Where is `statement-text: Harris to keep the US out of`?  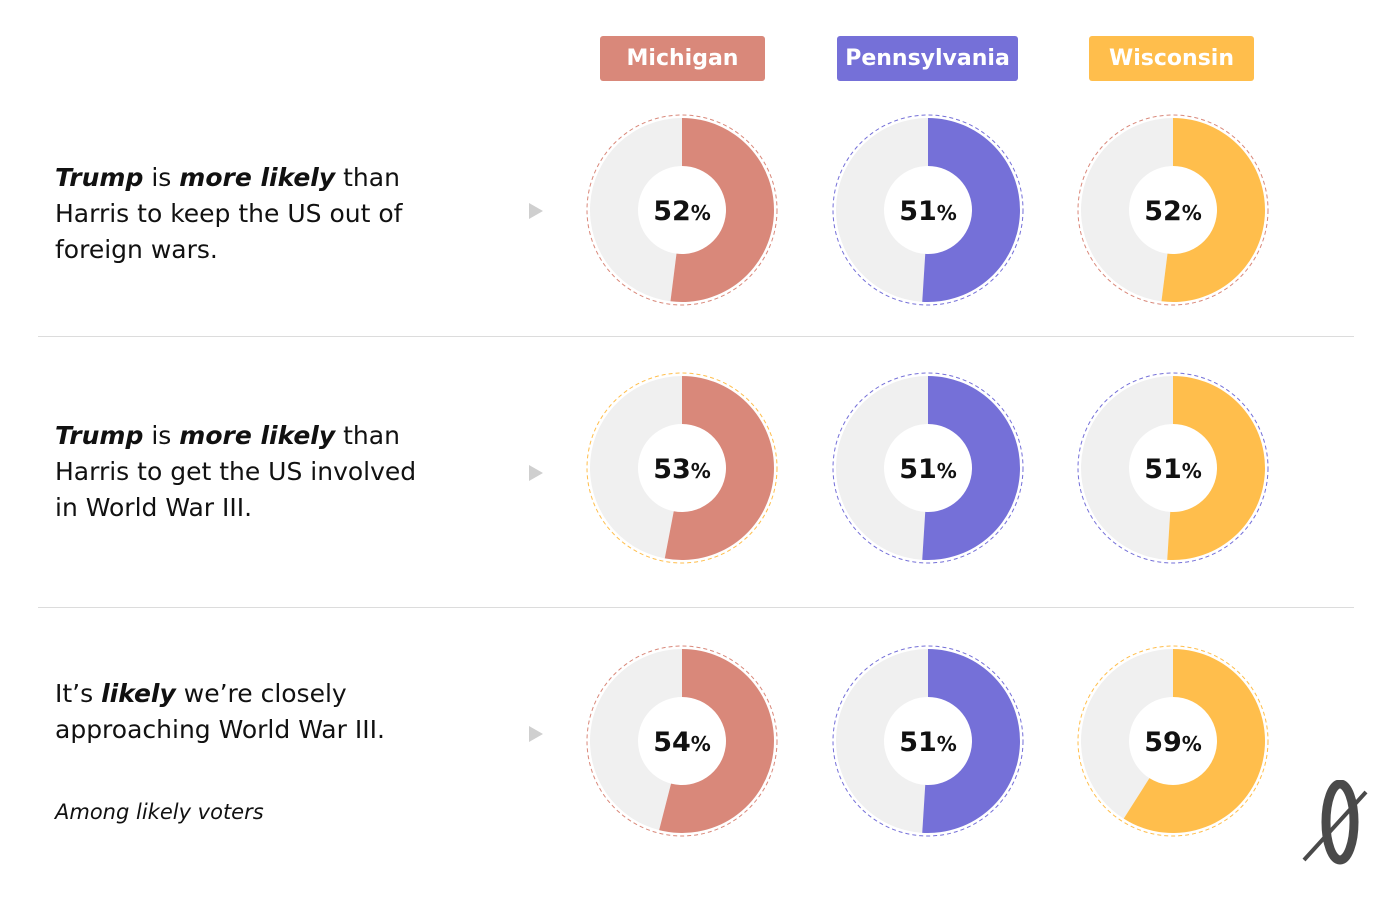
statement-text: Harris to keep the US out of is located at coordinates (229, 213).